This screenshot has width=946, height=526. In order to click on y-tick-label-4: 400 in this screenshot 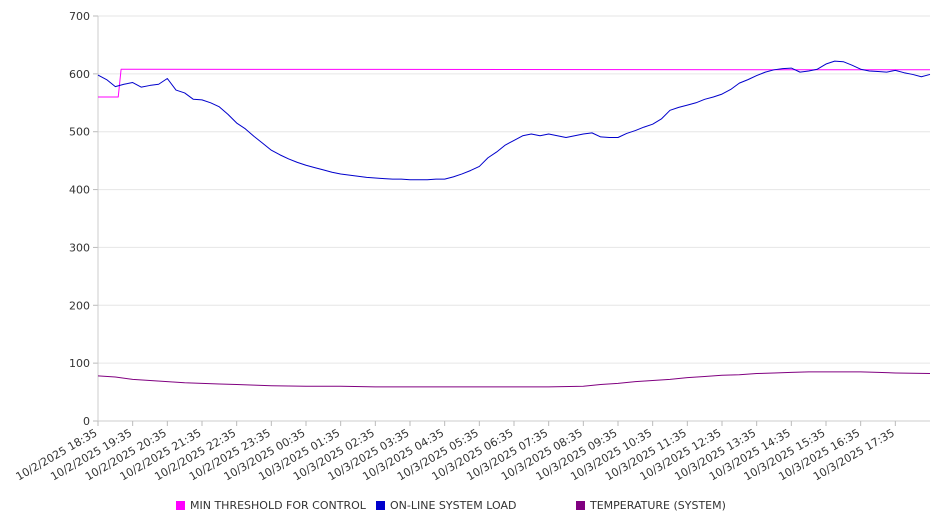, I will do `click(79, 190)`.